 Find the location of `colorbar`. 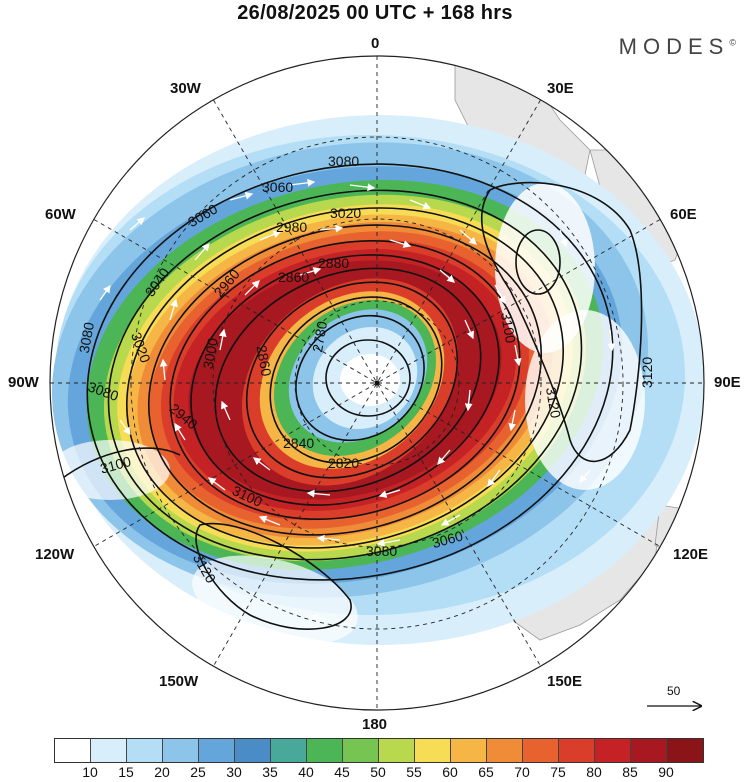

colorbar is located at coordinates (379, 750).